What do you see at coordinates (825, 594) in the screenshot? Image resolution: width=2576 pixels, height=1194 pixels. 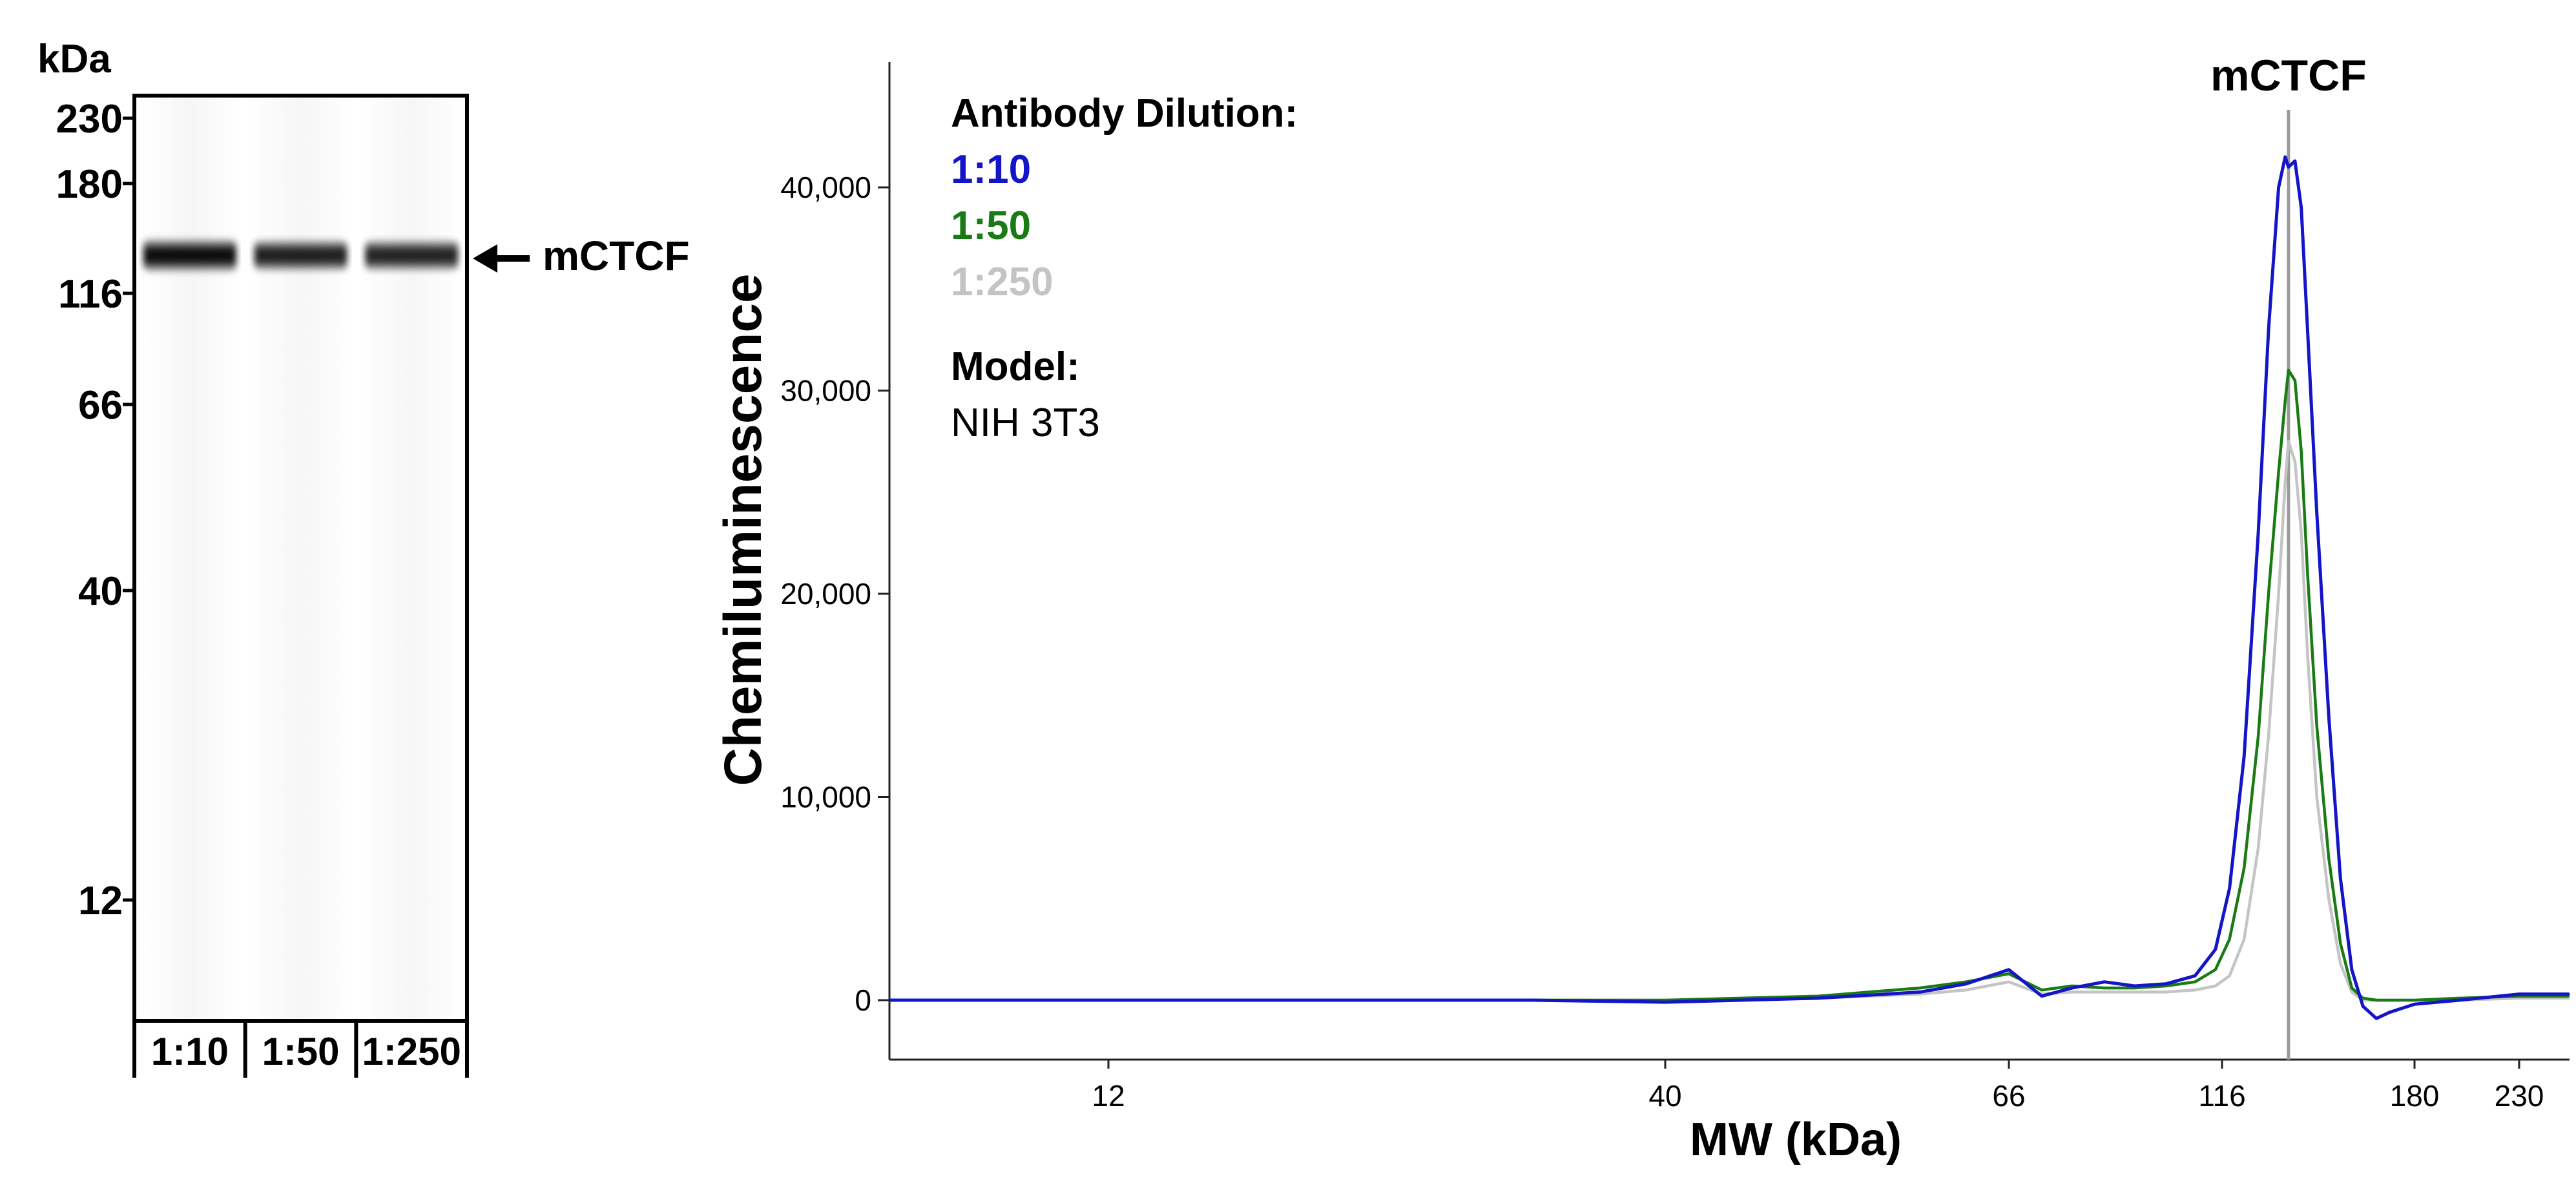 I see `y-tick-label: 20,000` at bounding box center [825, 594].